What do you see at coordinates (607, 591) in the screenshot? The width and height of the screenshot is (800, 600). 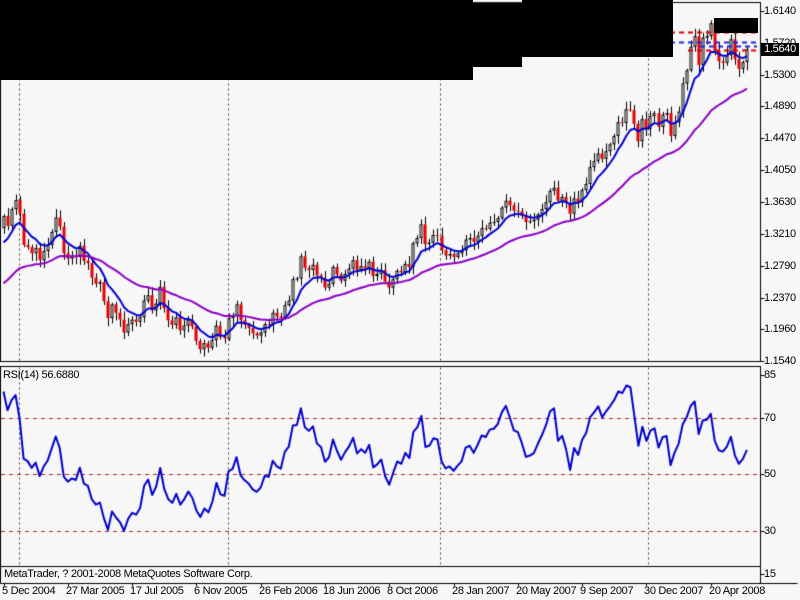 I see `time-axis-label: 9 Sep 2007` at bounding box center [607, 591].